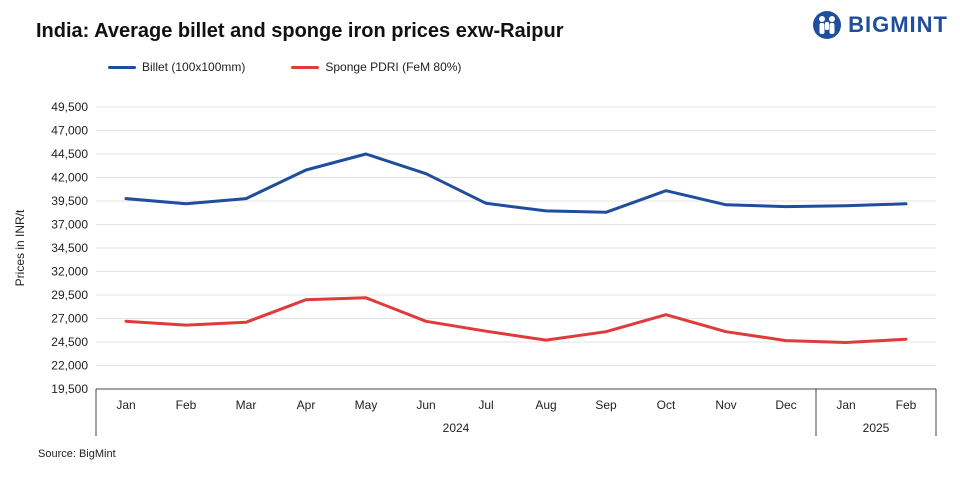  I want to click on y-tick-label: 32,000, so click(69, 272).